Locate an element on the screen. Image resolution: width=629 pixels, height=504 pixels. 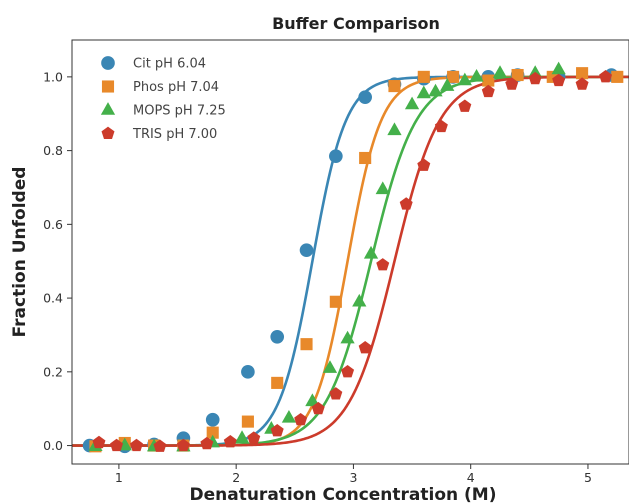
y-tick-label: 0.6 is located at coordinates (53, 224).